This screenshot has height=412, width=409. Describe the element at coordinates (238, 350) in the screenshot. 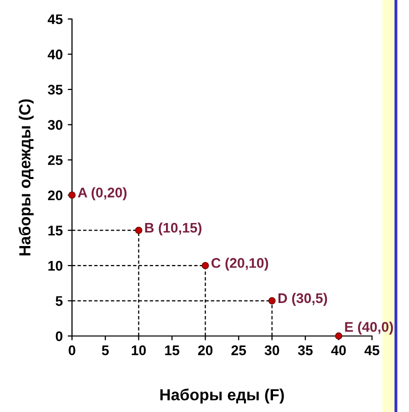

I see `x-tick-label: 25` at that location.